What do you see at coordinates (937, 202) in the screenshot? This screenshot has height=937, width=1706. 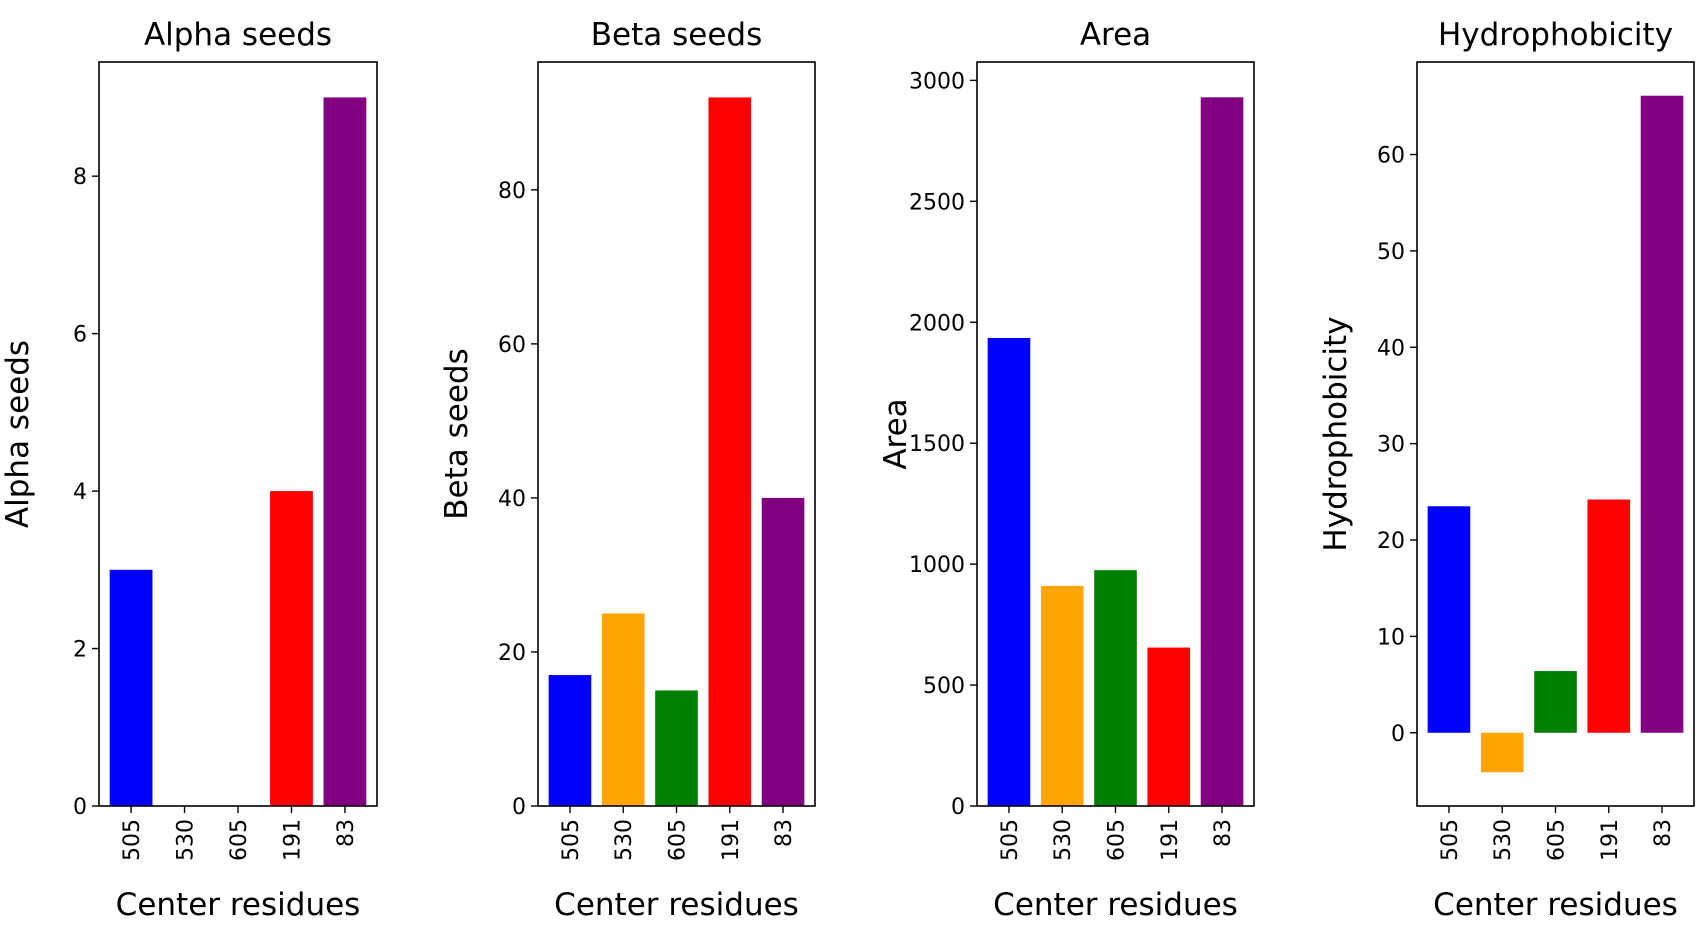 I see `y-tick-label: 2500` at bounding box center [937, 202].